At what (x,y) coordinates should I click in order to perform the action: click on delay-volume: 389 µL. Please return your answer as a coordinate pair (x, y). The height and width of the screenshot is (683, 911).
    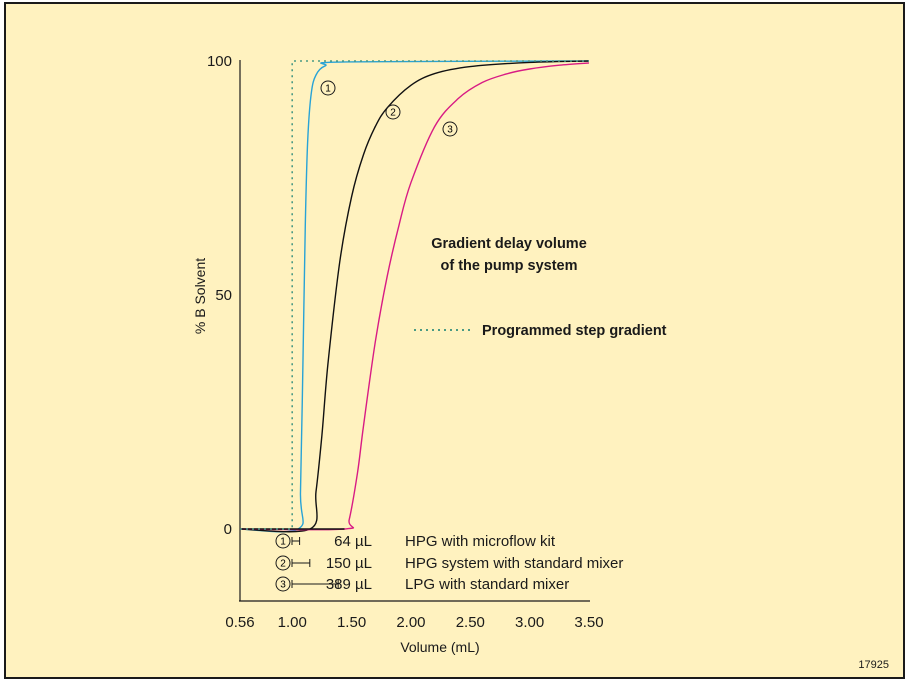
    Looking at the image, I should click on (349, 584).